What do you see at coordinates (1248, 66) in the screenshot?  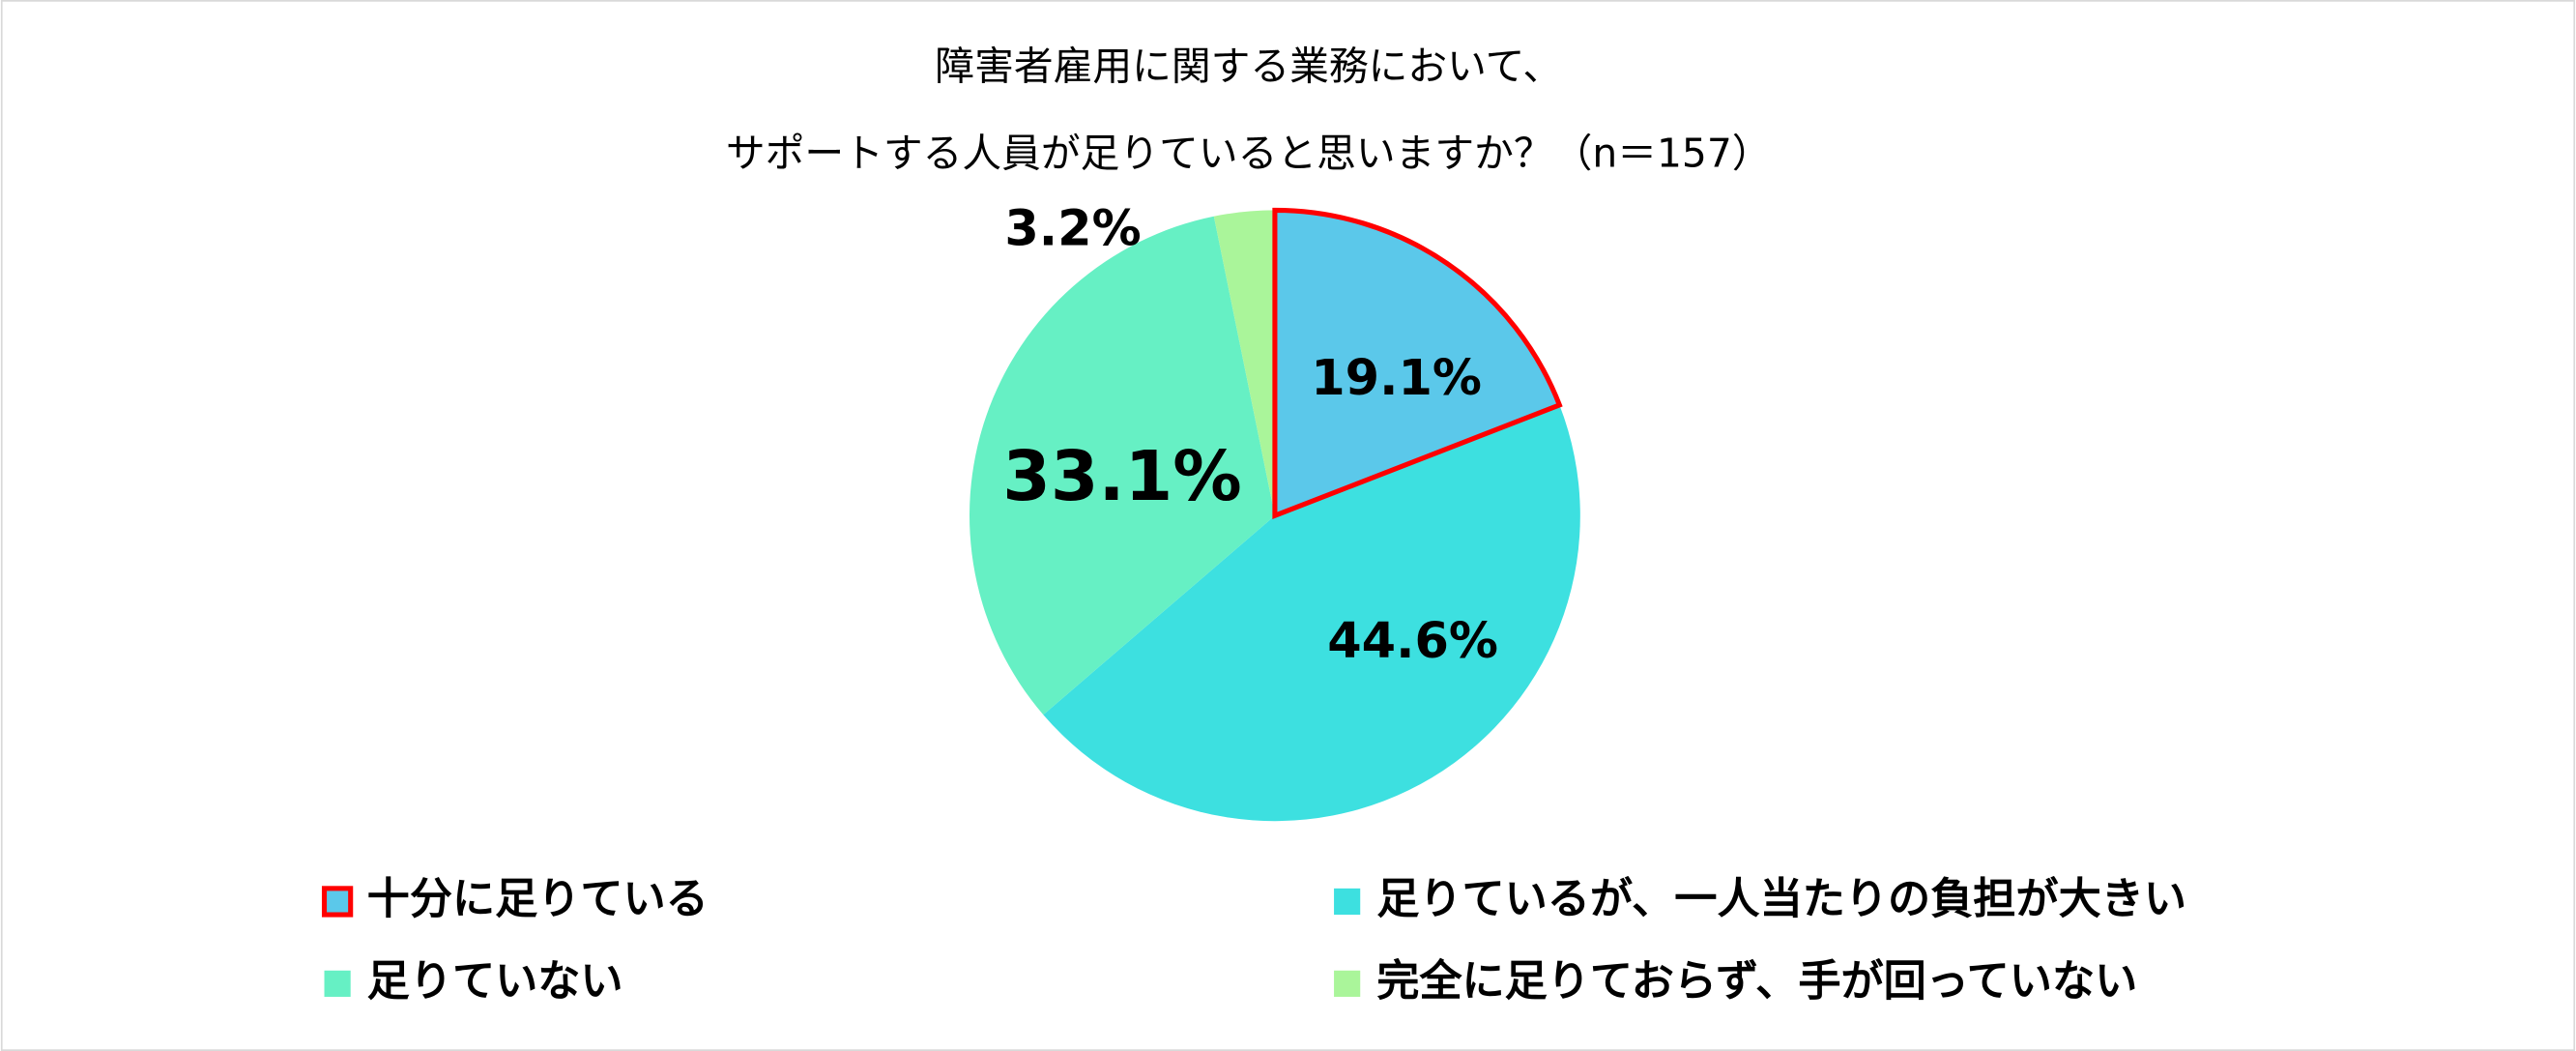 I see `chart-title: 障害者雇用に関する業務において、` at bounding box center [1248, 66].